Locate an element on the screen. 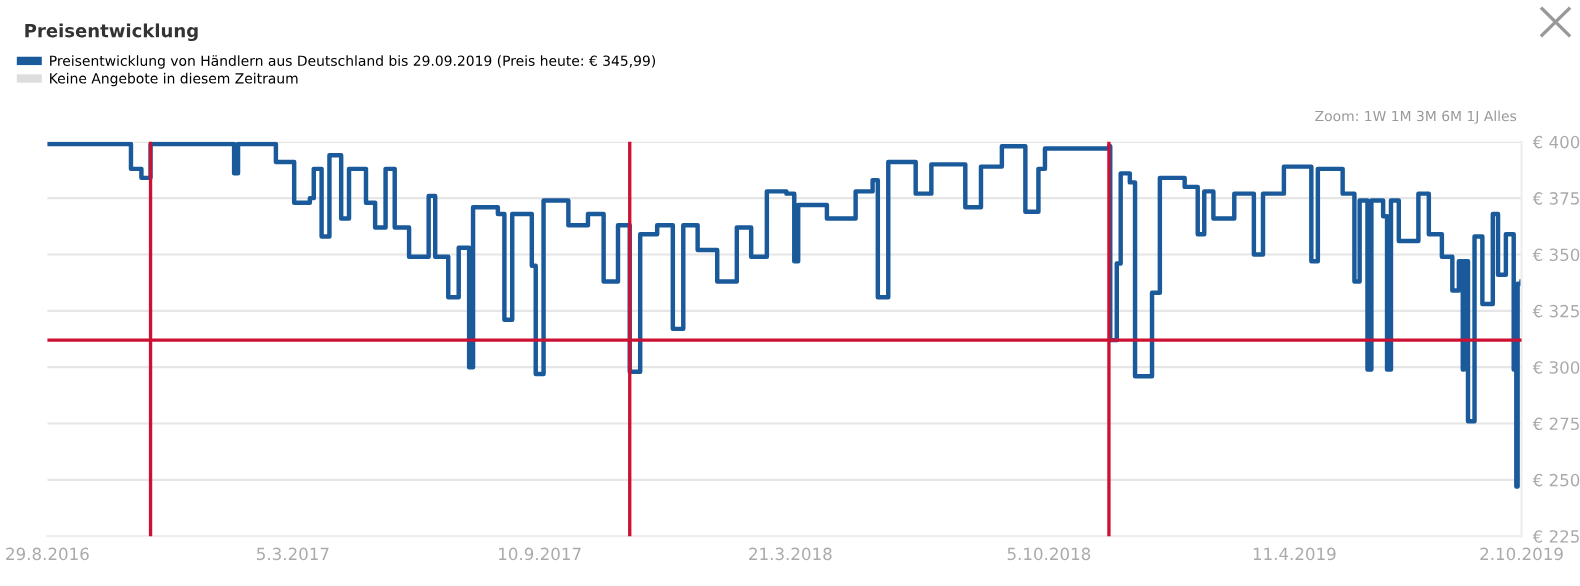  x-tick-label: 5.3.2017 is located at coordinates (293, 554).